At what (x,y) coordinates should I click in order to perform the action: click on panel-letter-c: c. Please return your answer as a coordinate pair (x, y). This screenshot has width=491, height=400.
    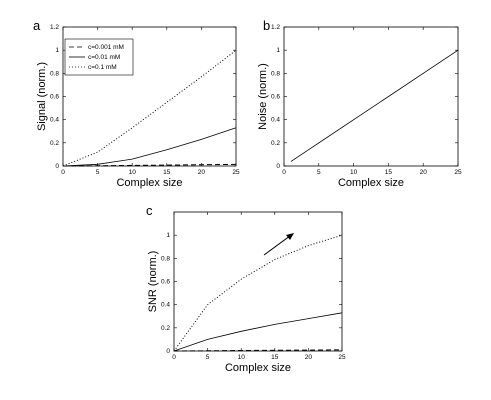
    Looking at the image, I should click on (149, 210).